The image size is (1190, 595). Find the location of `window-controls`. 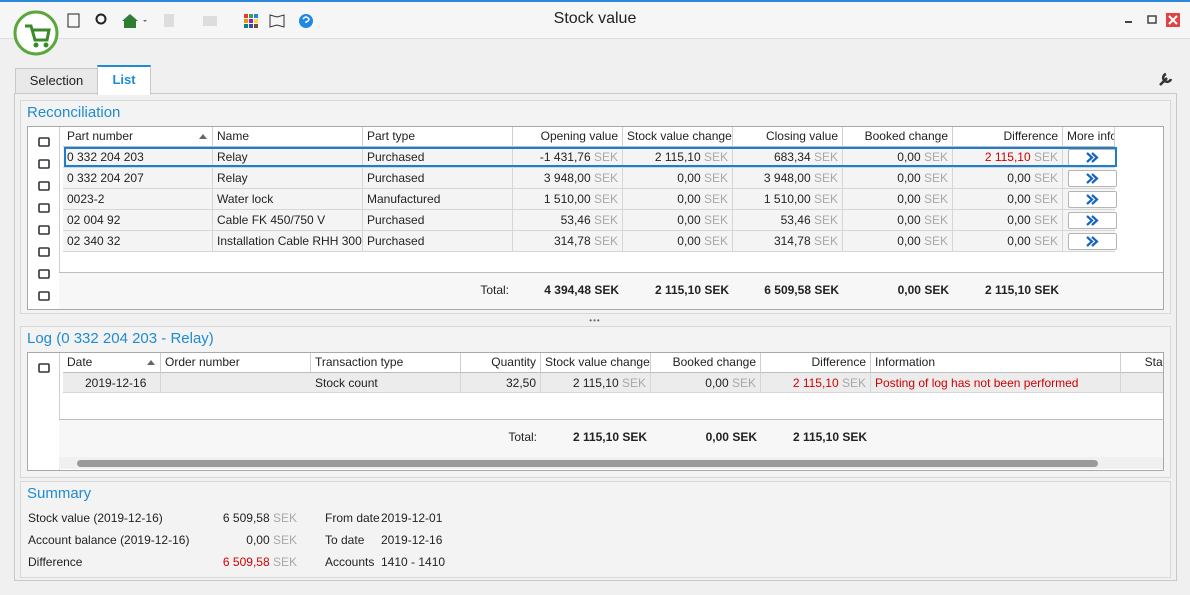

window-controls is located at coordinates (1152, 20).